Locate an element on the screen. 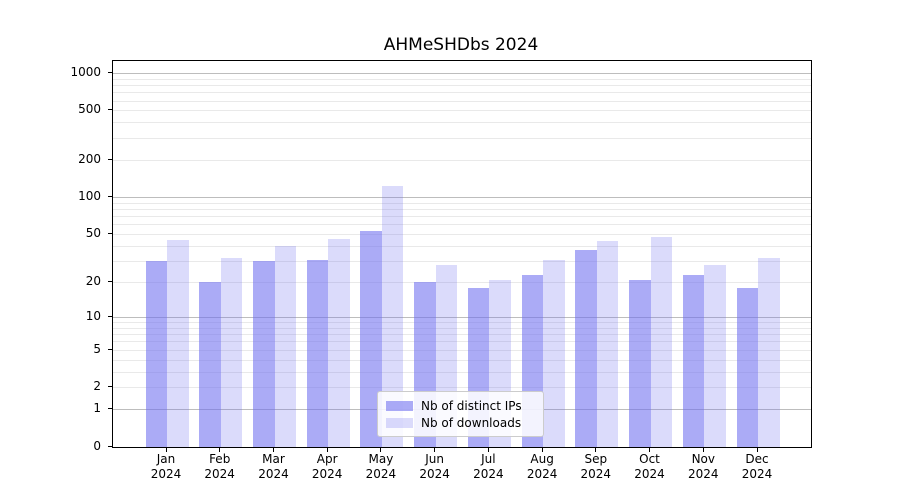  x-tick-month: Oct is located at coordinates (649, 459).